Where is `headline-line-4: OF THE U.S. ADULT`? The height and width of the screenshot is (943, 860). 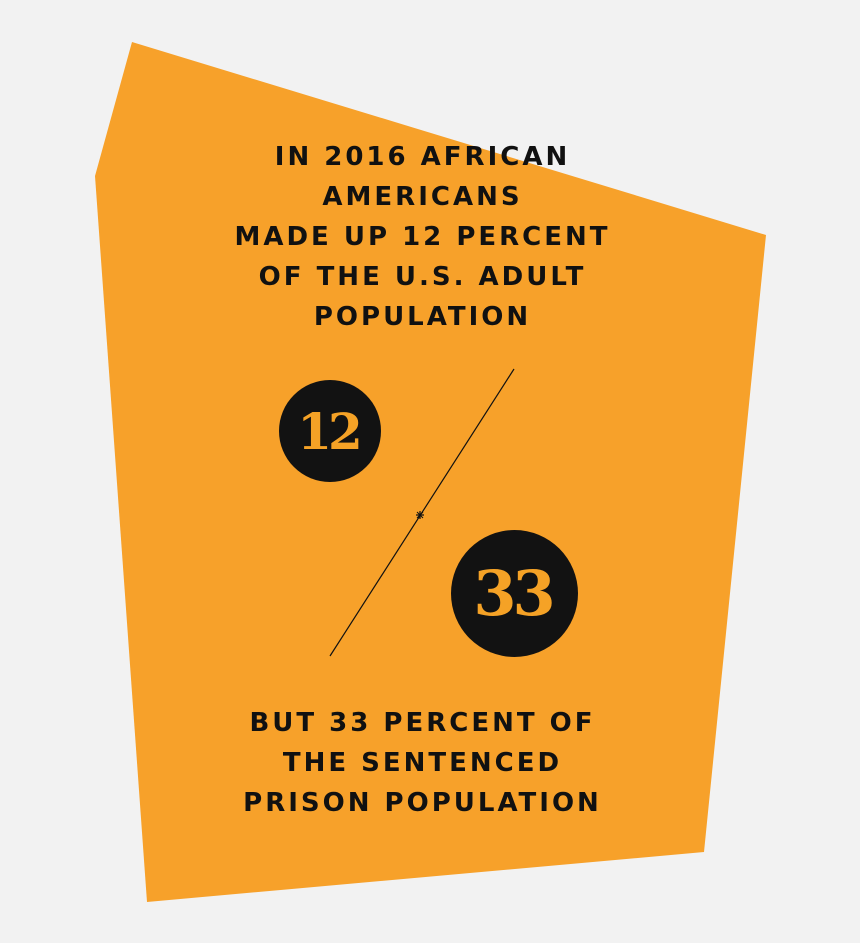 headline-line-4: OF THE U.S. ADULT is located at coordinates (422, 277).